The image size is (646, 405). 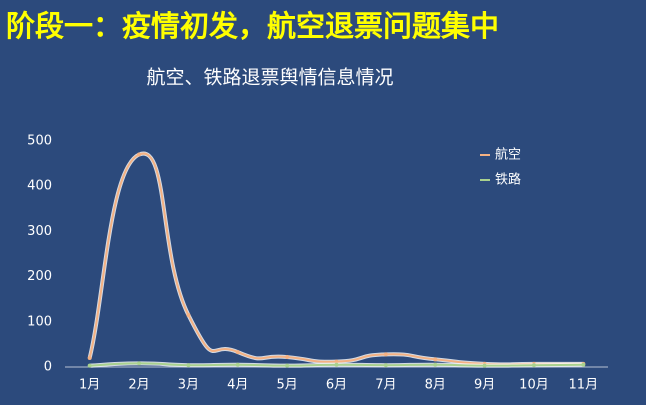 What do you see at coordinates (534, 385) in the screenshot?
I see `x-tick-label: 10月` at bounding box center [534, 385].